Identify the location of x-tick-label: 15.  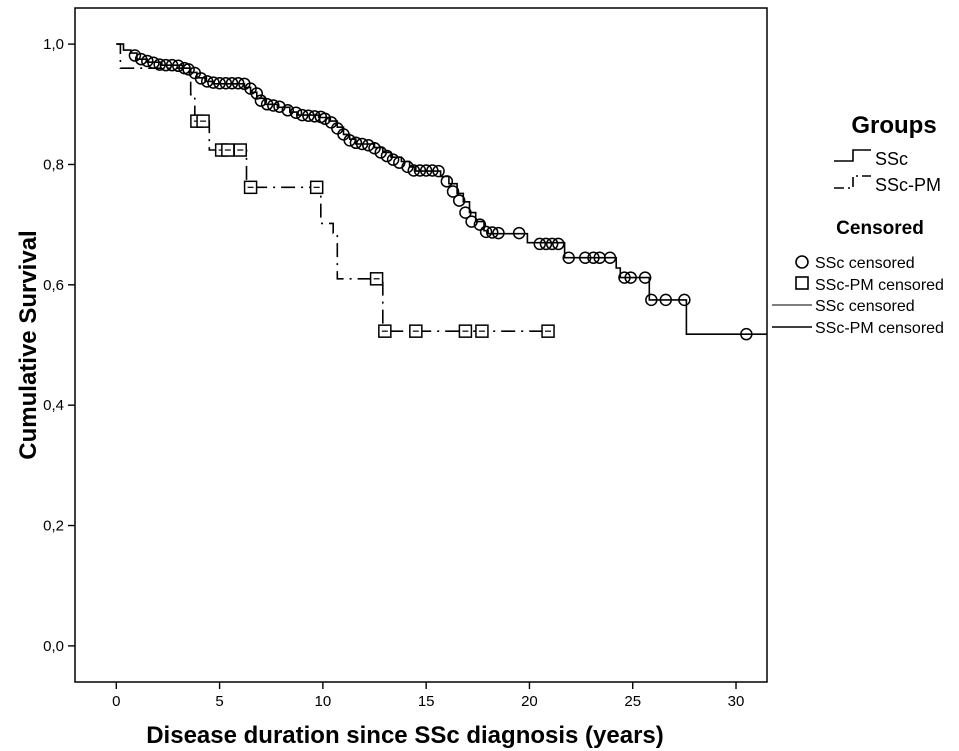
(426, 701).